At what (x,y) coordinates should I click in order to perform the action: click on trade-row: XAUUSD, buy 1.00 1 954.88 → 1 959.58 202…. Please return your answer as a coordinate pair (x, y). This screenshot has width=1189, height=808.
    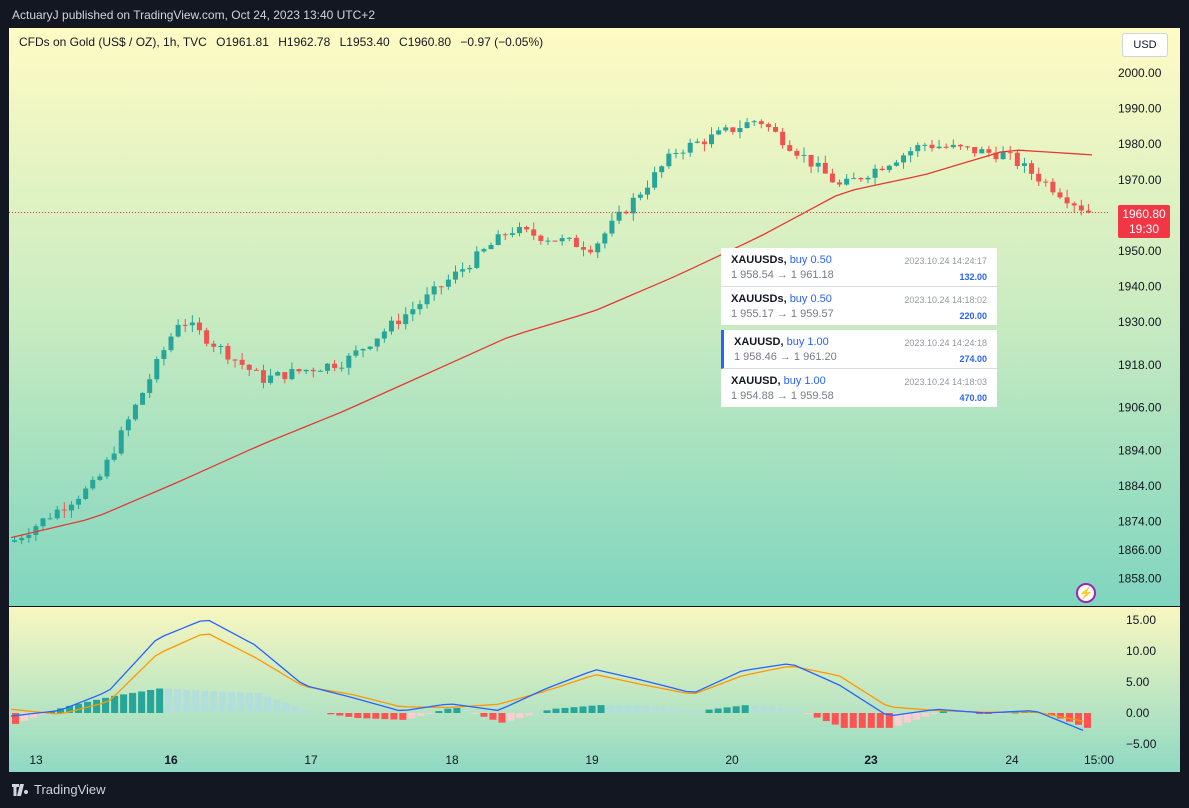
    Looking at the image, I should click on (859, 388).